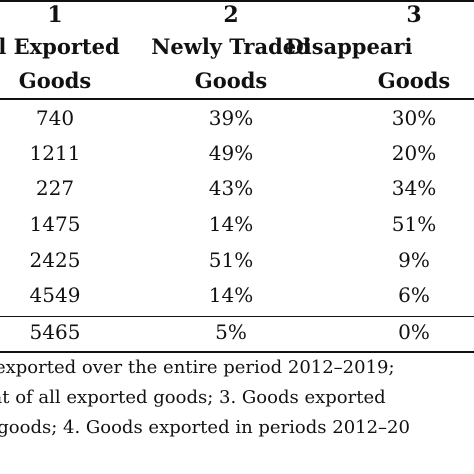 This screenshot has height=474, width=474. What do you see at coordinates (55, 260) in the screenshot?
I see `table-cell: 2425` at bounding box center [55, 260].